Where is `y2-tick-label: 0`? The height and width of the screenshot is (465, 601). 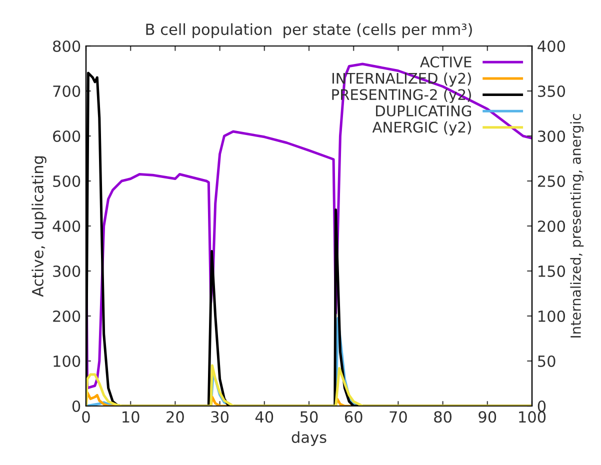 y2-tick-label: 0 is located at coordinates (542, 406).